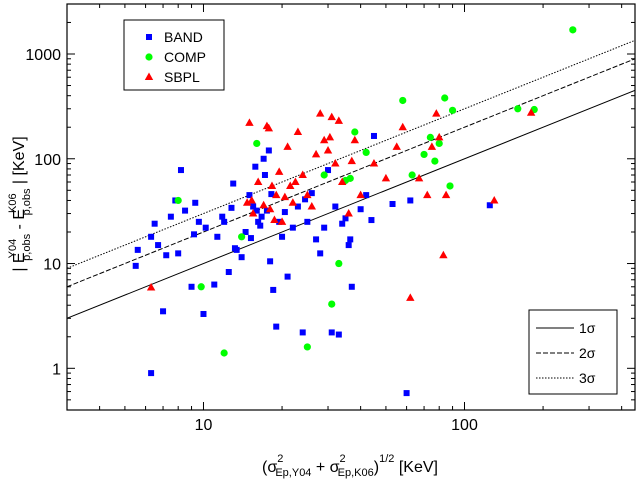 The width and height of the screenshot is (644, 485). I want to click on legend-marker-band, so click(149, 37).